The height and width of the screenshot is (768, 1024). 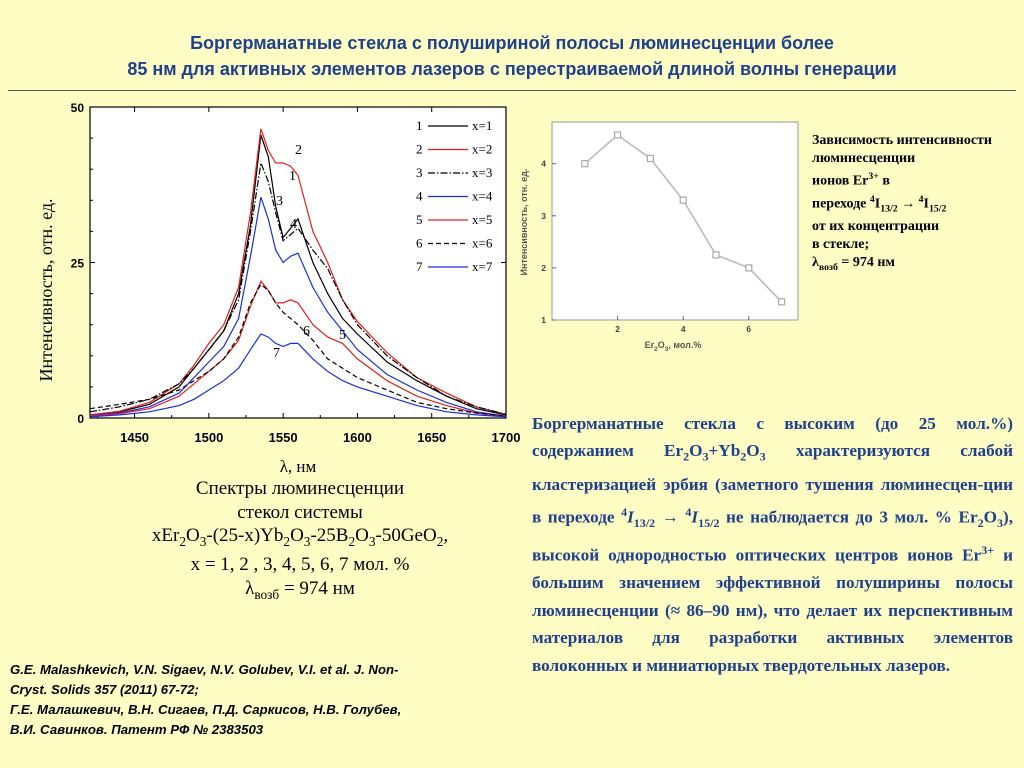 What do you see at coordinates (300, 512) in the screenshot?
I see `caption-line-2: стекол системы` at bounding box center [300, 512].